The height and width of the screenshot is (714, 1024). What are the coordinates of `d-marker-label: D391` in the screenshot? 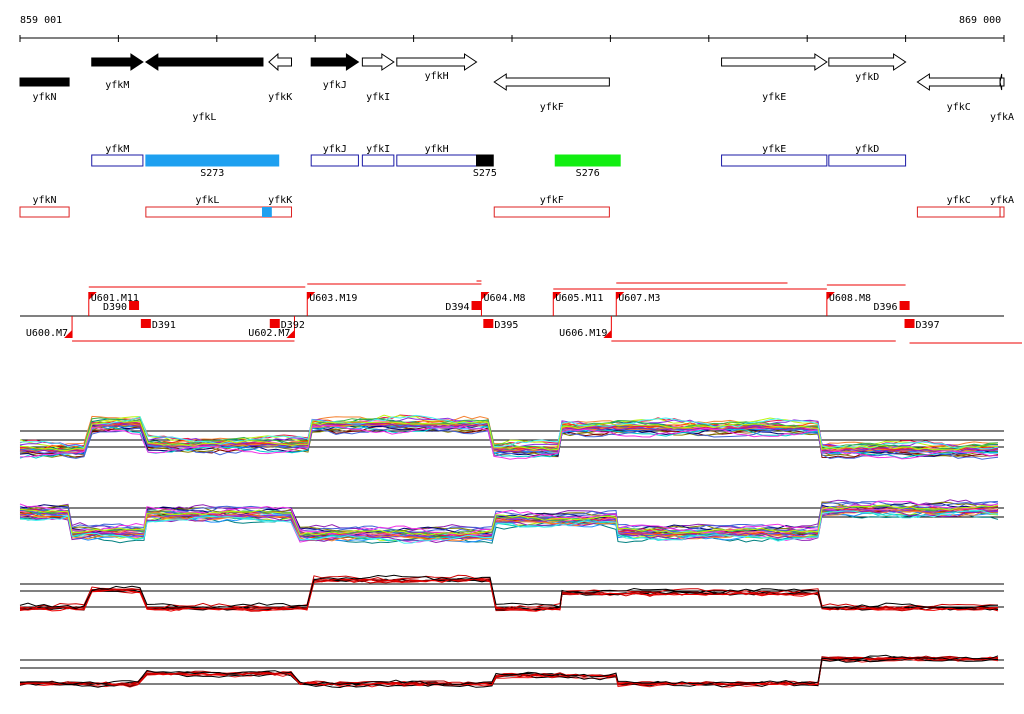 It's located at (164, 325).